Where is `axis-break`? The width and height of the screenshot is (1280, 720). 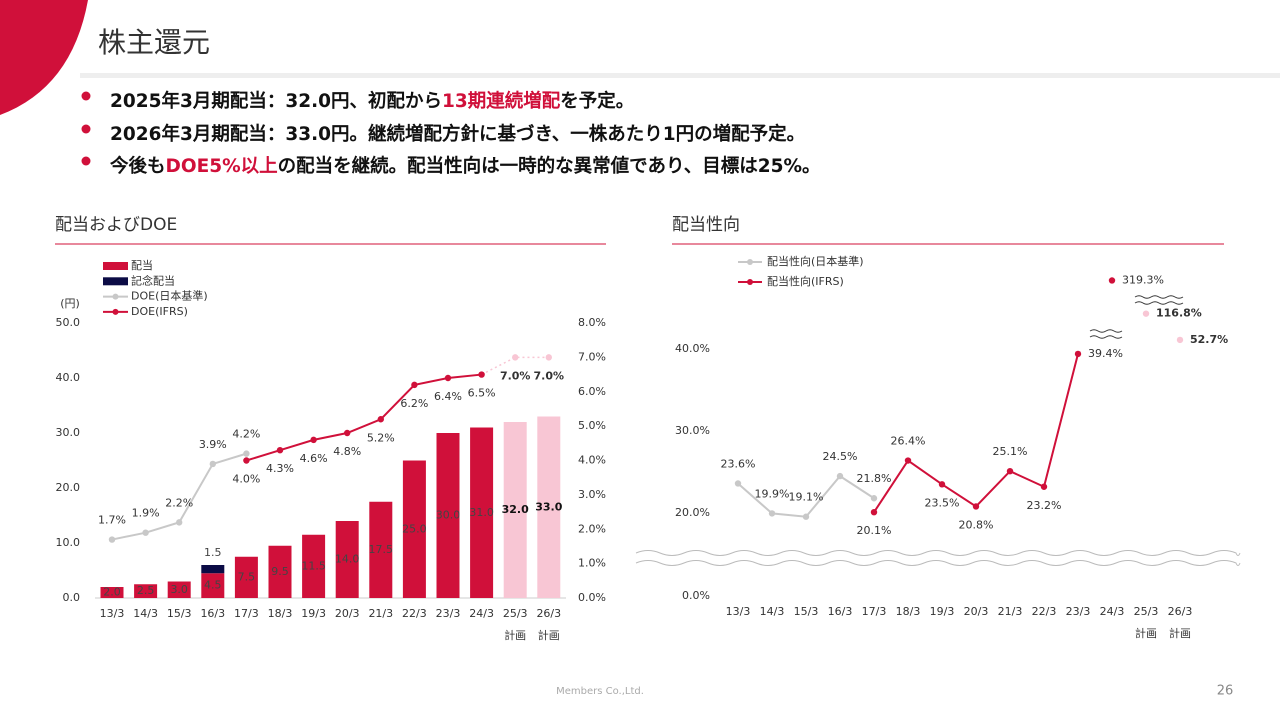
axis-break is located at coordinates (938, 553).